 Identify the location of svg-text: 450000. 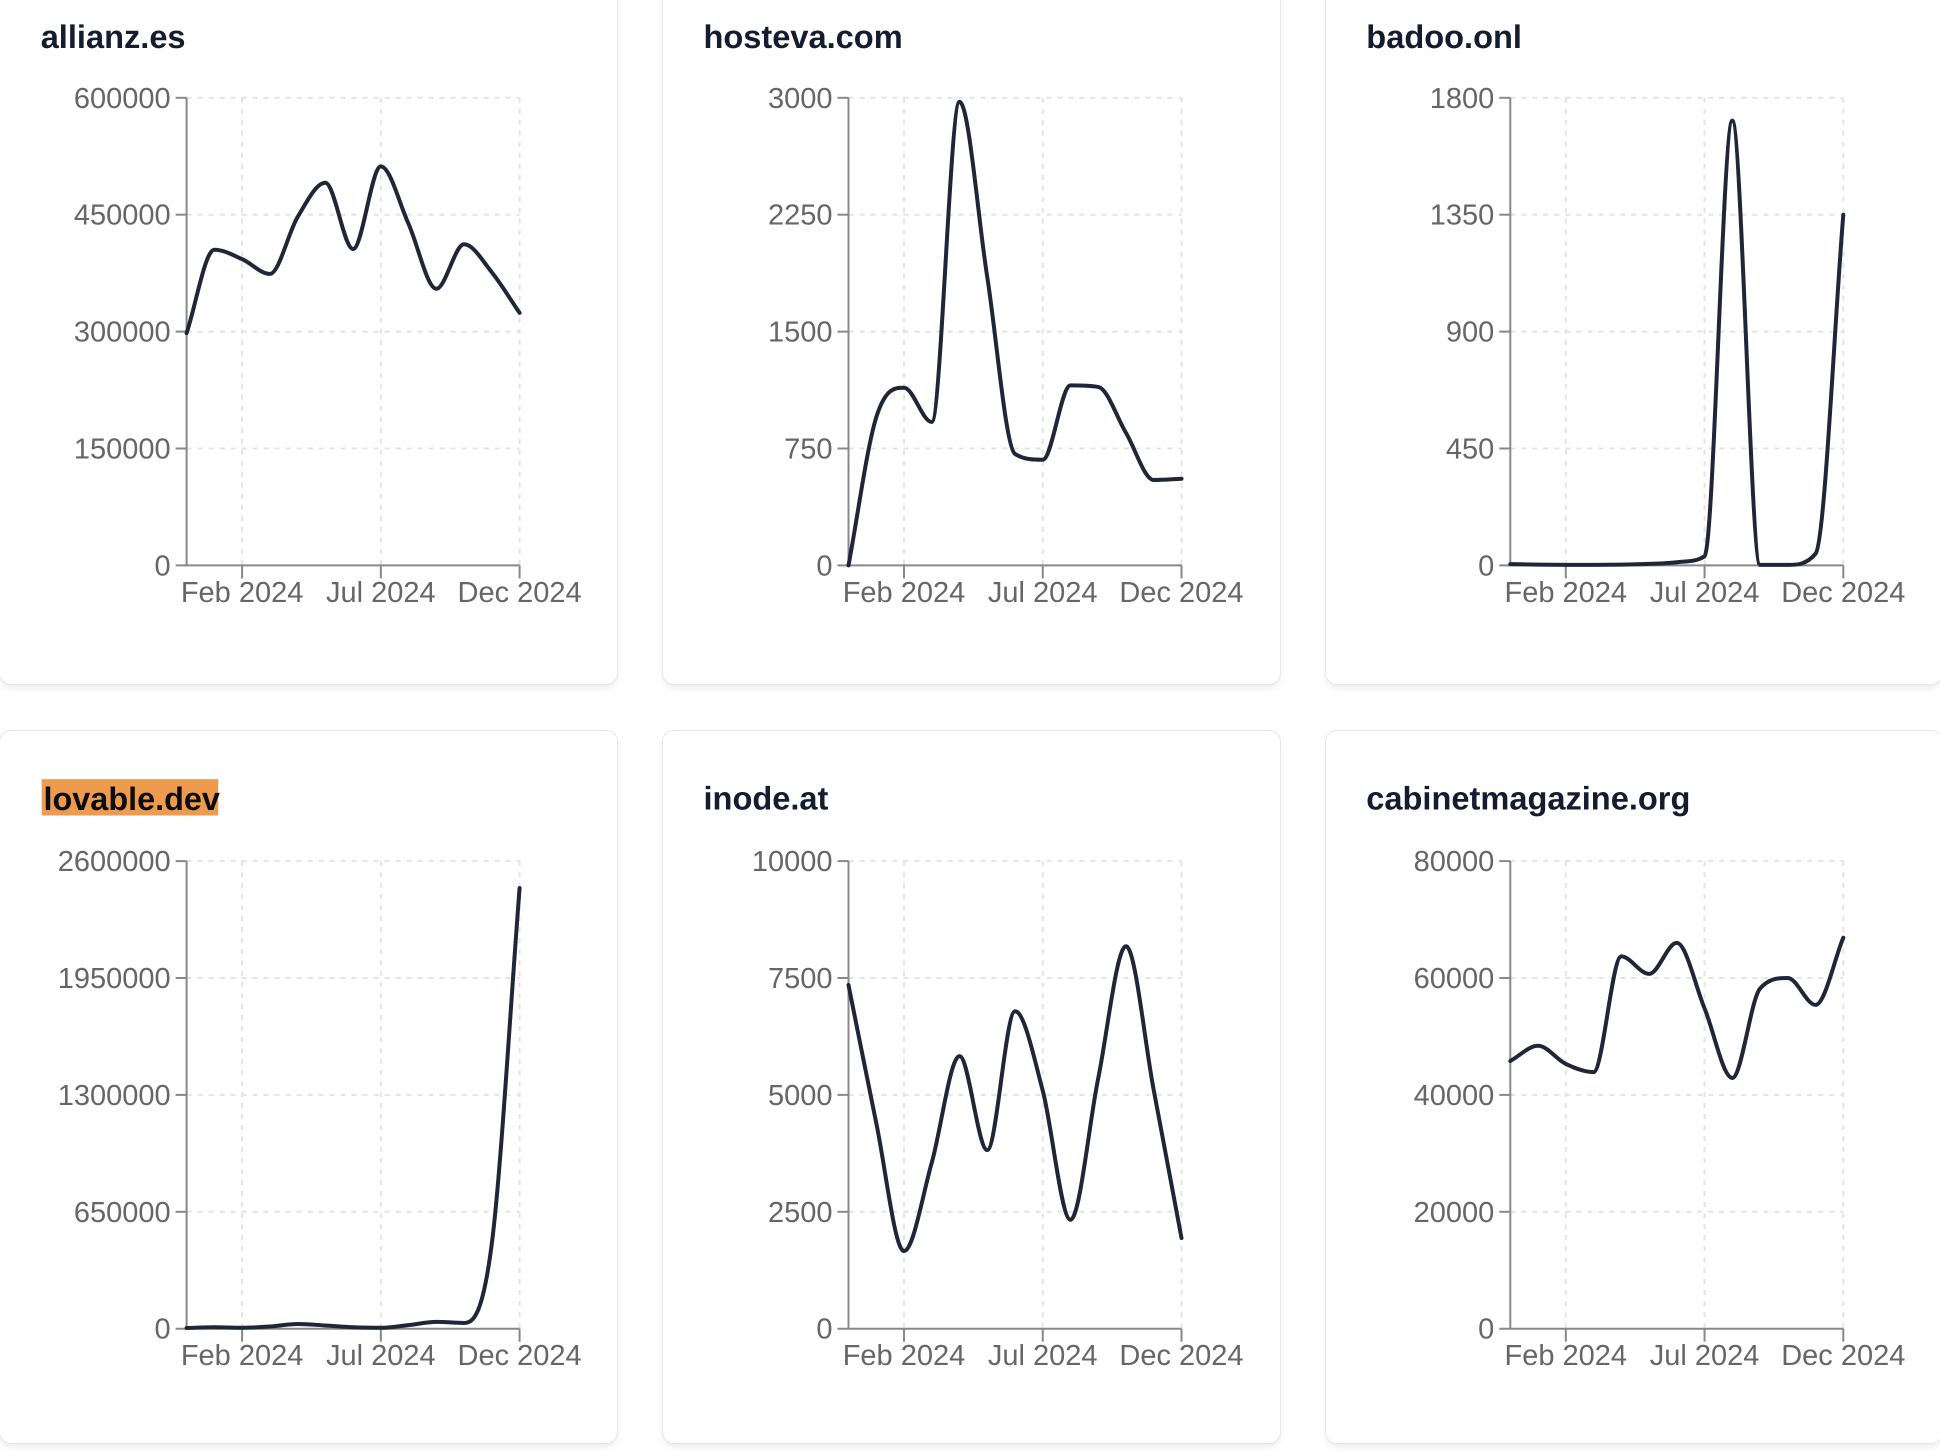
(122, 216).